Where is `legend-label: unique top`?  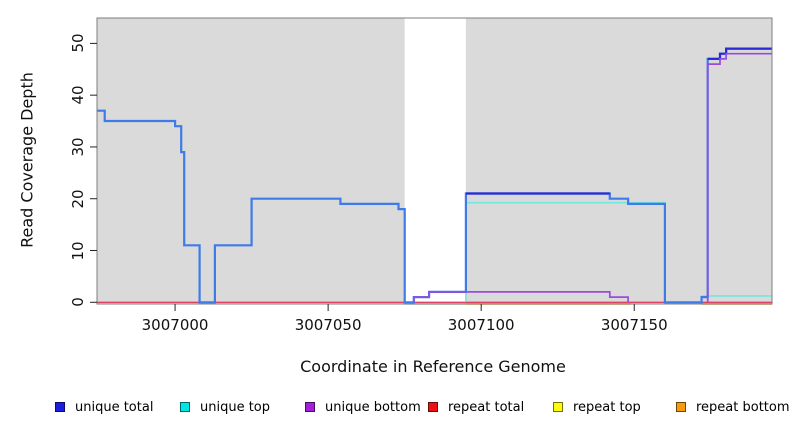 legend-label: unique top is located at coordinates (235, 407).